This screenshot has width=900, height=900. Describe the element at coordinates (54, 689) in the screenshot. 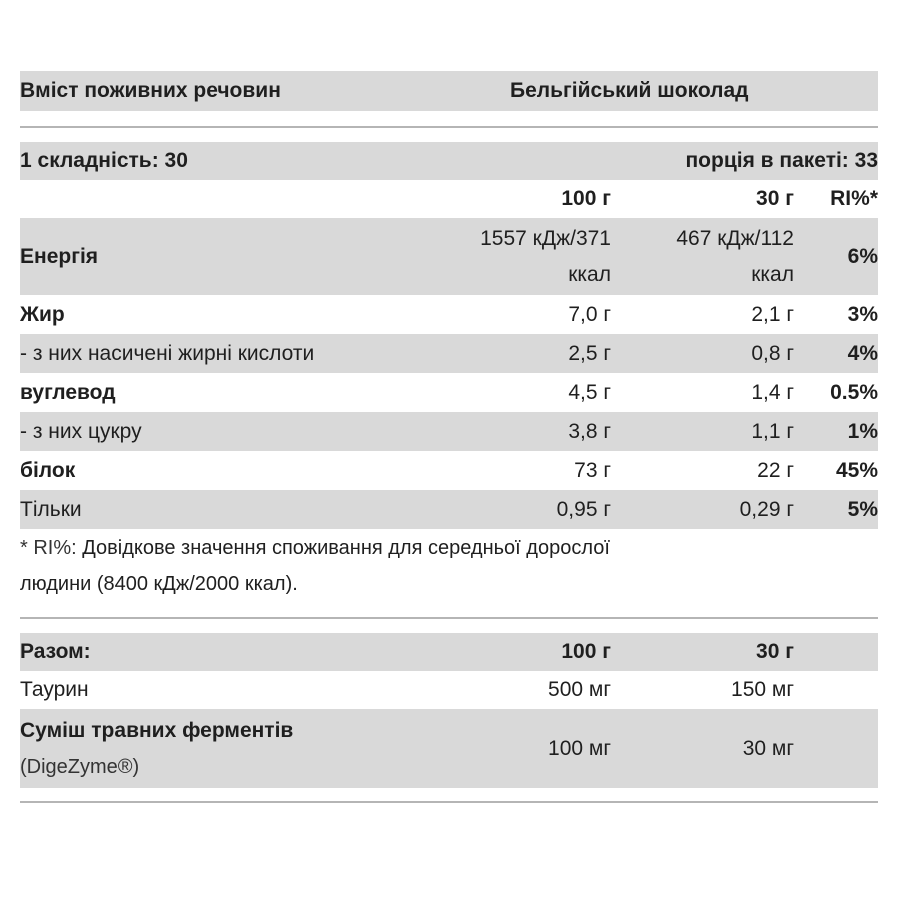

I see `extras-name: Таурин` at that location.